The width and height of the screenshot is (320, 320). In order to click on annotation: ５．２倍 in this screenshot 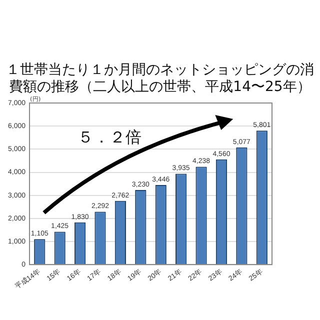, I will do `click(110, 137)`.